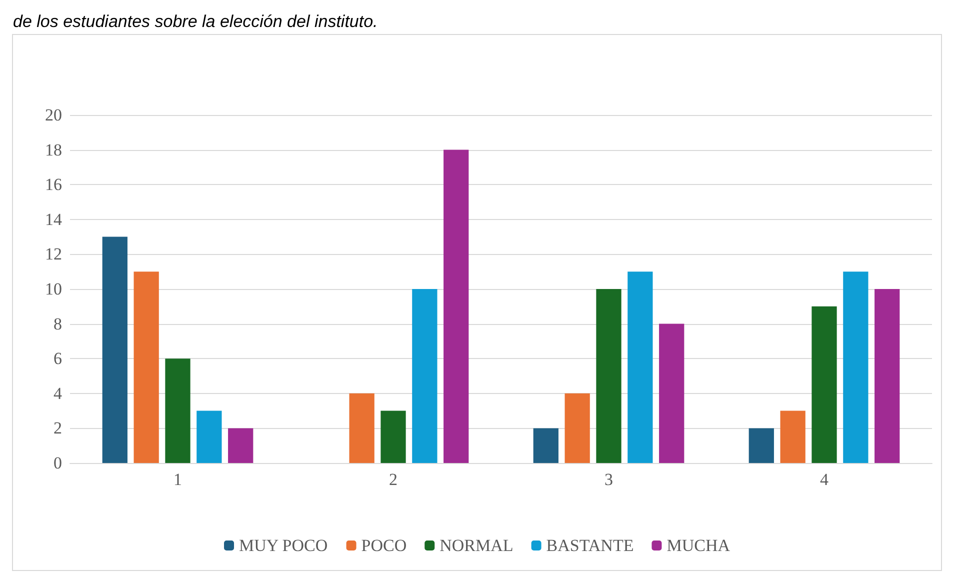  I want to click on legend-label: MUY POCO, so click(283, 545).